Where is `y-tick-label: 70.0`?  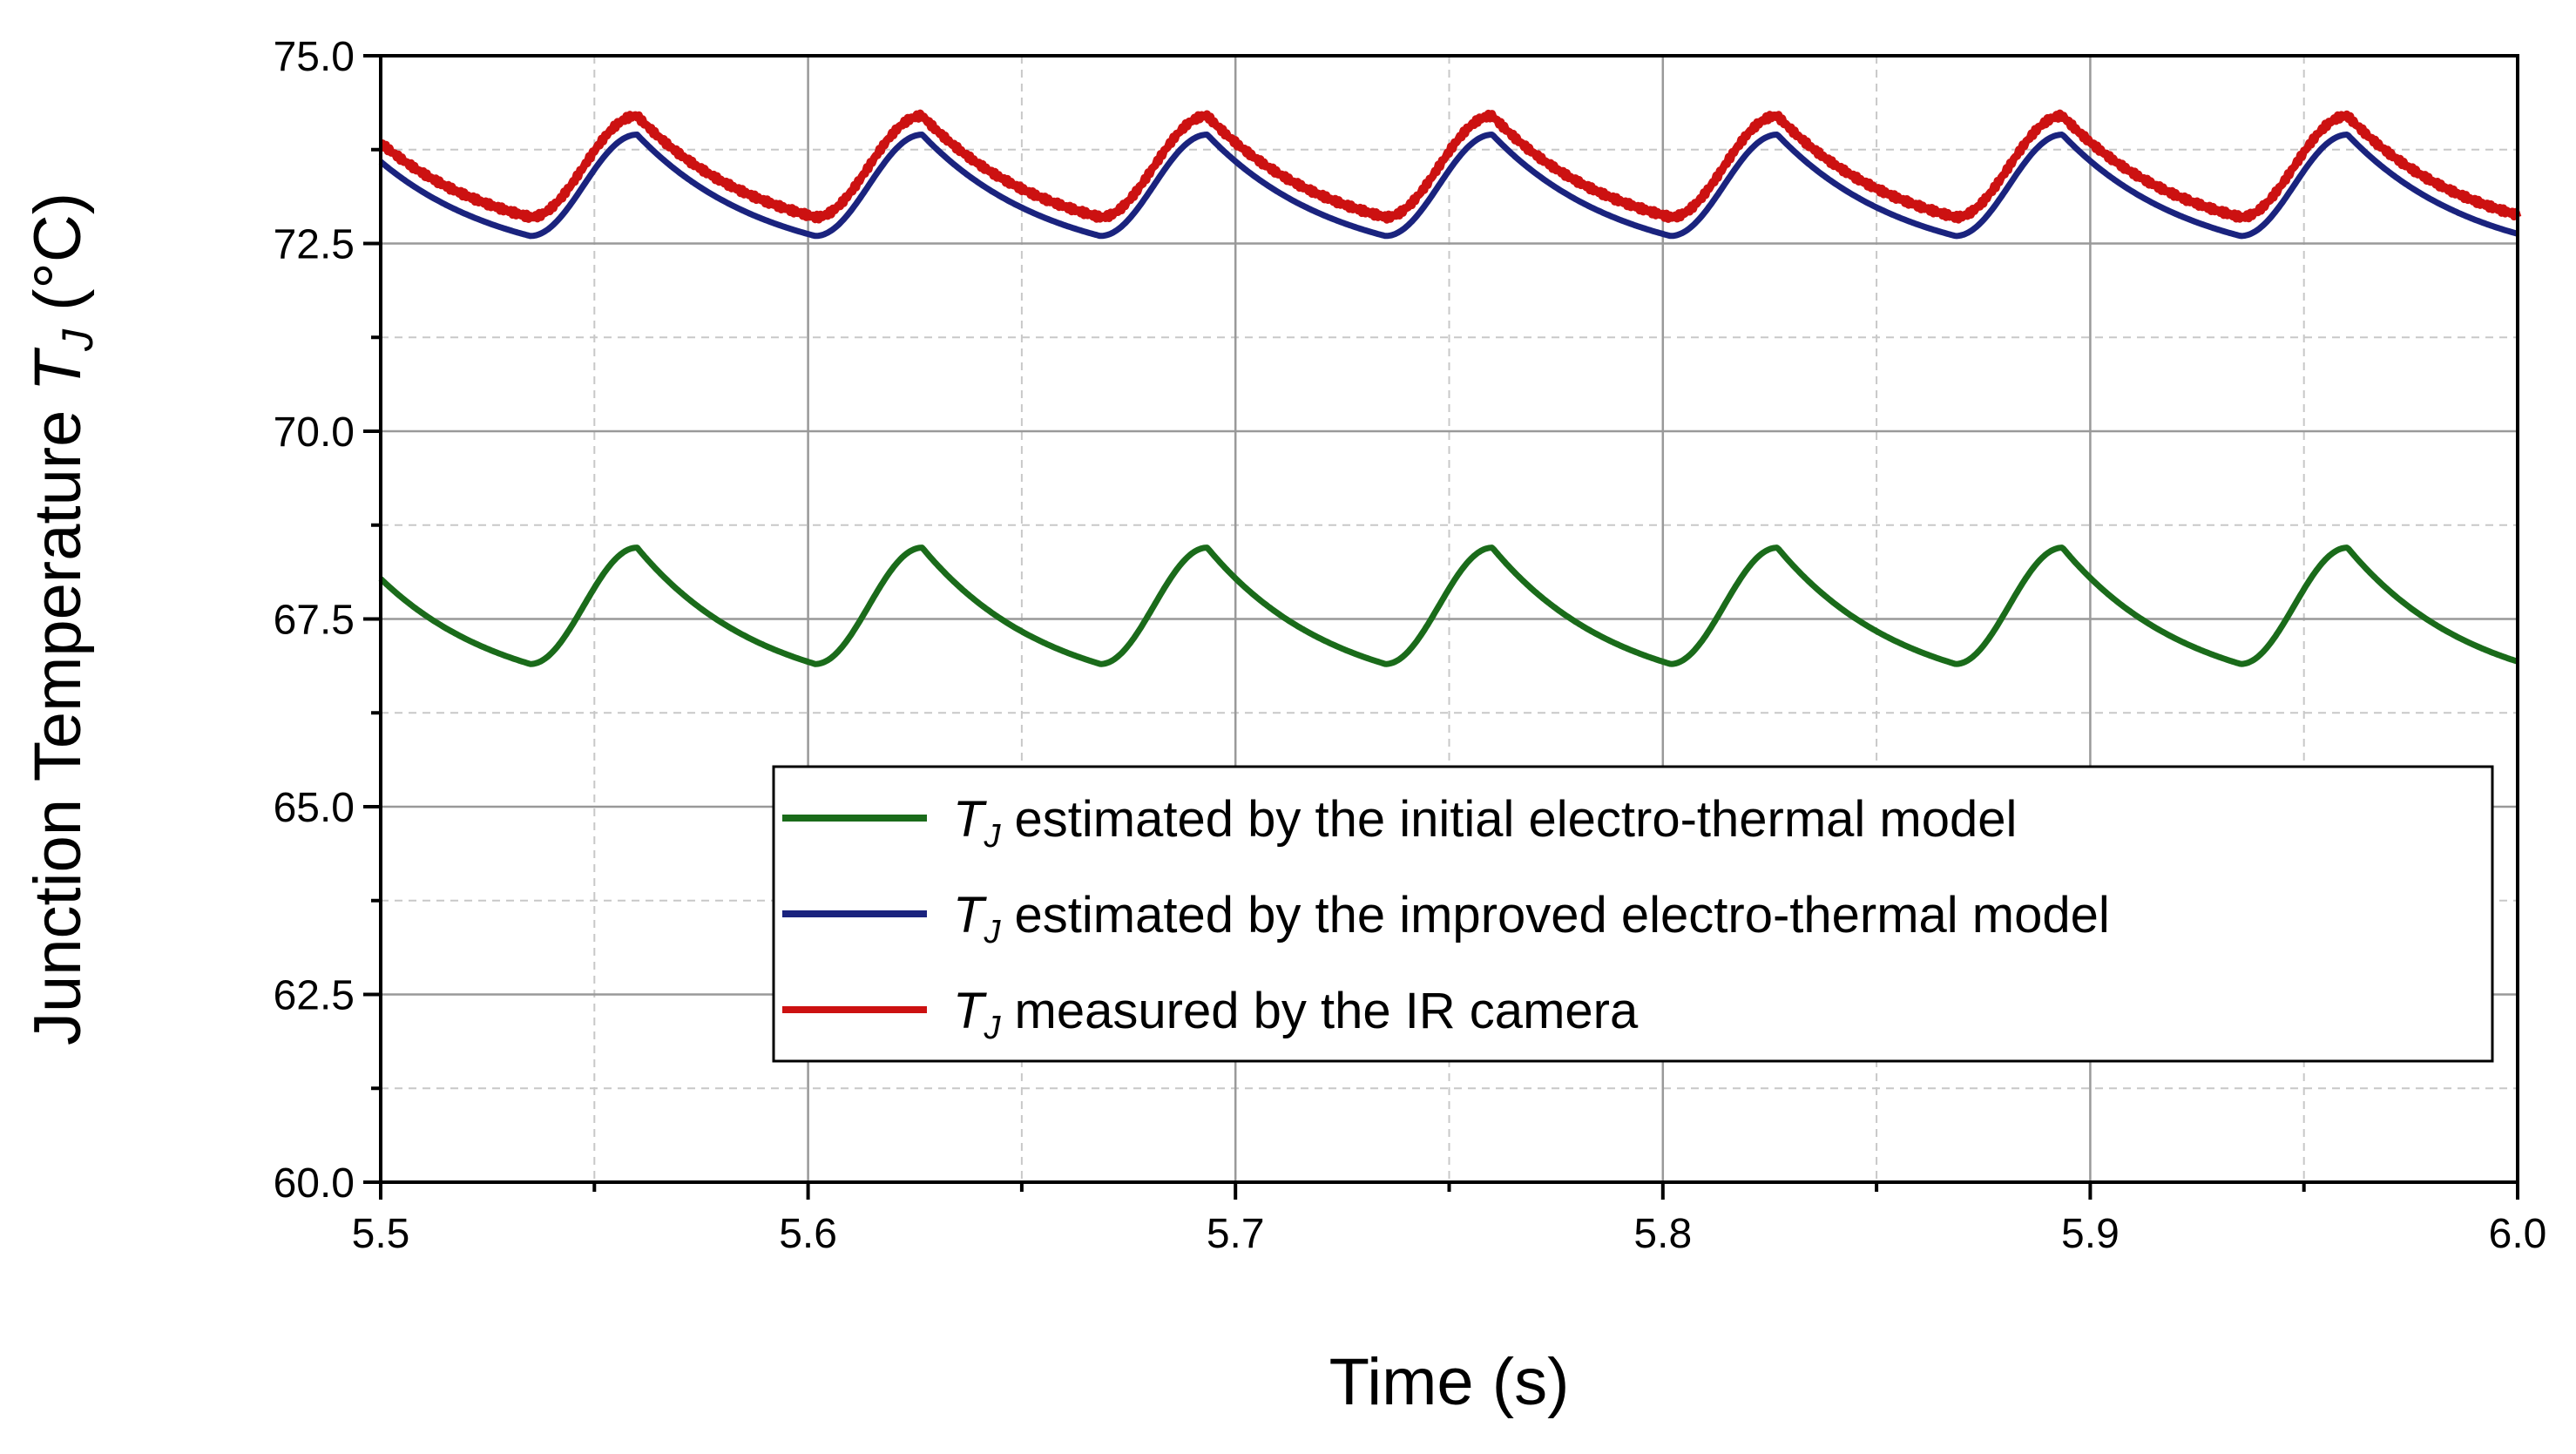 y-tick-label: 70.0 is located at coordinates (314, 433).